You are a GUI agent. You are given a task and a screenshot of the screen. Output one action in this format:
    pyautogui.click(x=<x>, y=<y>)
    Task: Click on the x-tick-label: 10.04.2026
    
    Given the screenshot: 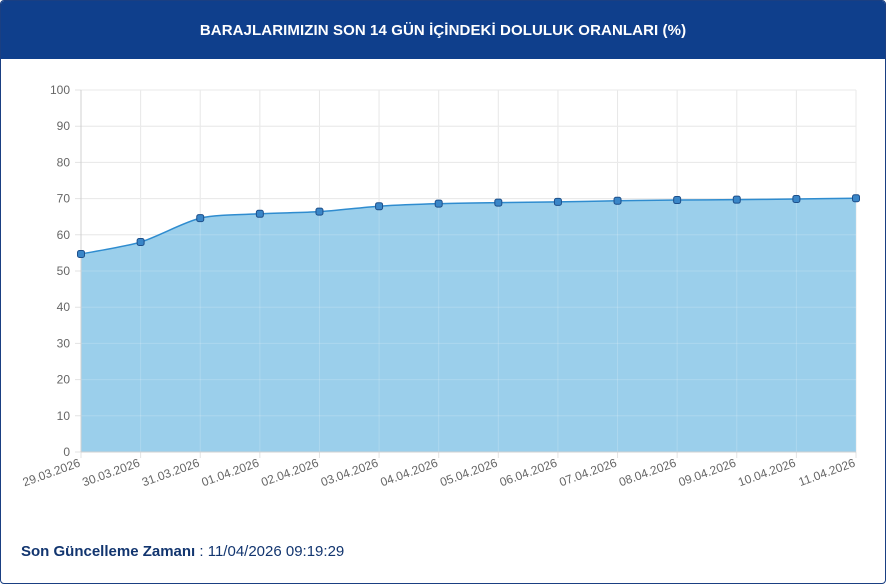 What is the action you would take?
    pyautogui.click(x=767, y=473)
    